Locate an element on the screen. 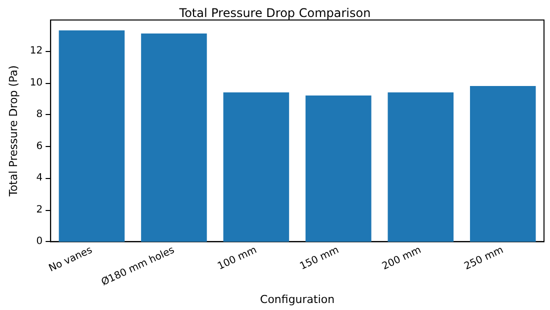 The image size is (550, 310). y-tick-label: 0 is located at coordinates (39, 242).